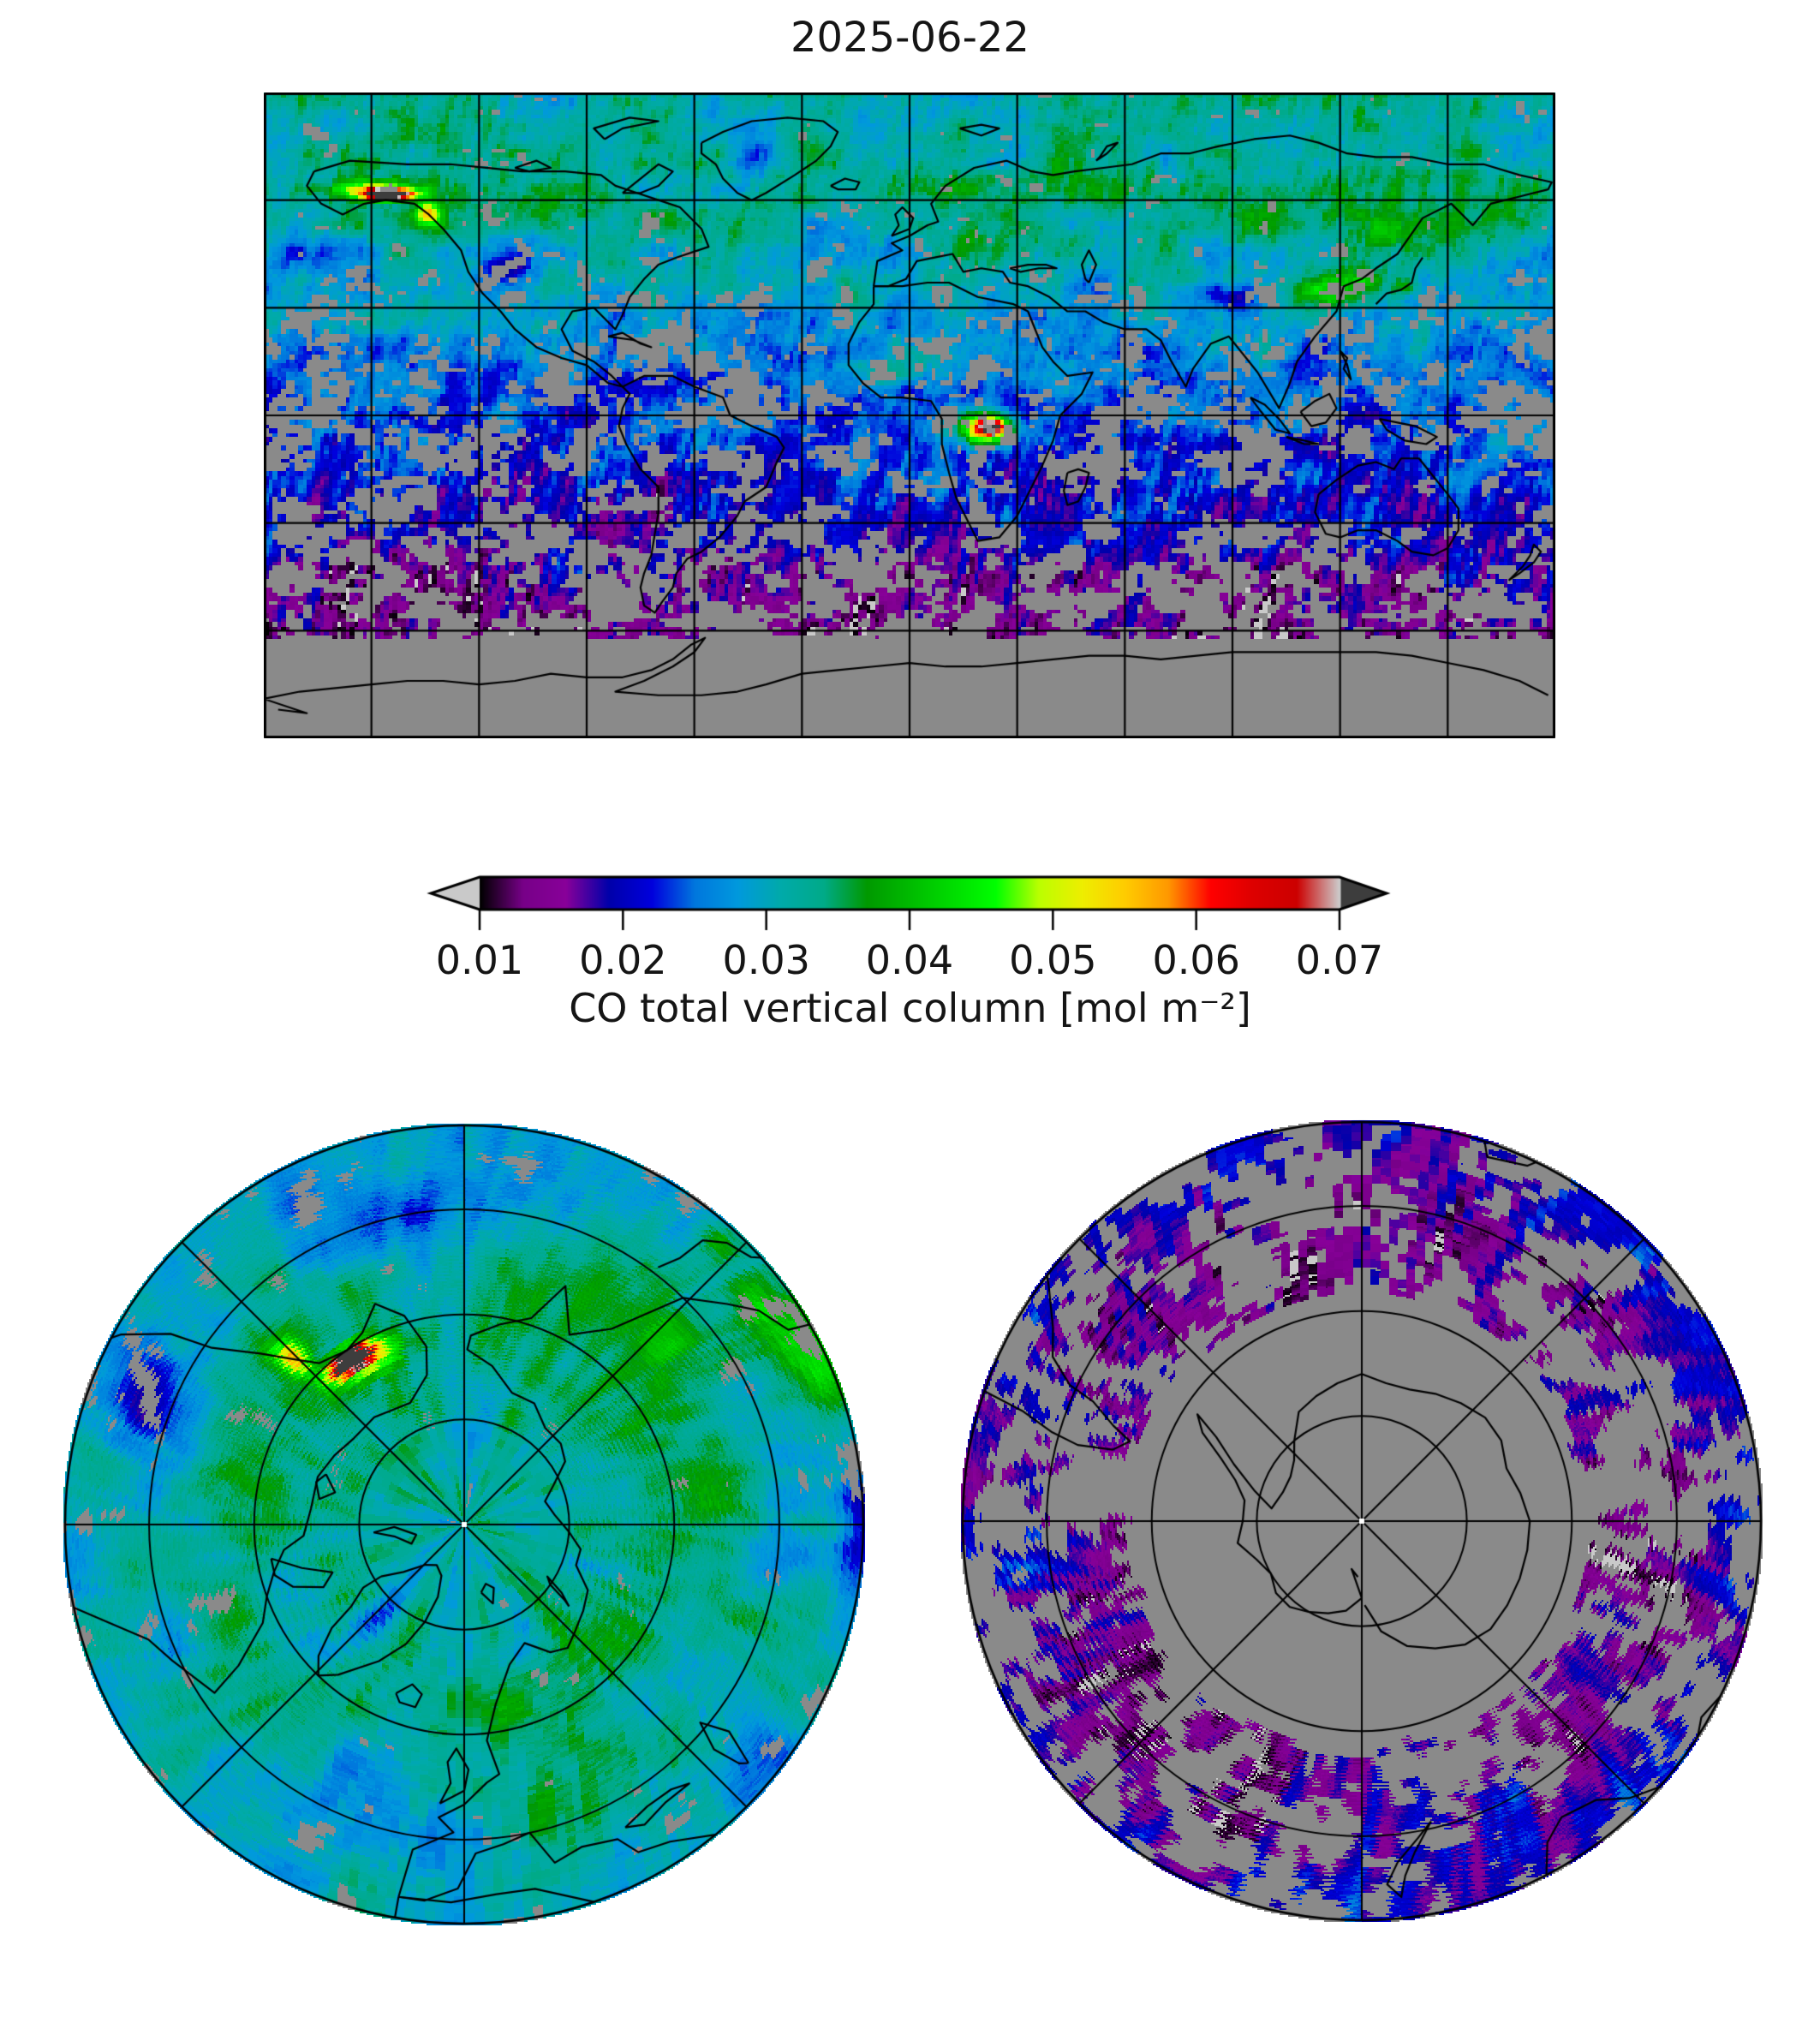  Describe the element at coordinates (623, 960) in the screenshot. I see `colorbar-tick-label: 0.02` at that location.